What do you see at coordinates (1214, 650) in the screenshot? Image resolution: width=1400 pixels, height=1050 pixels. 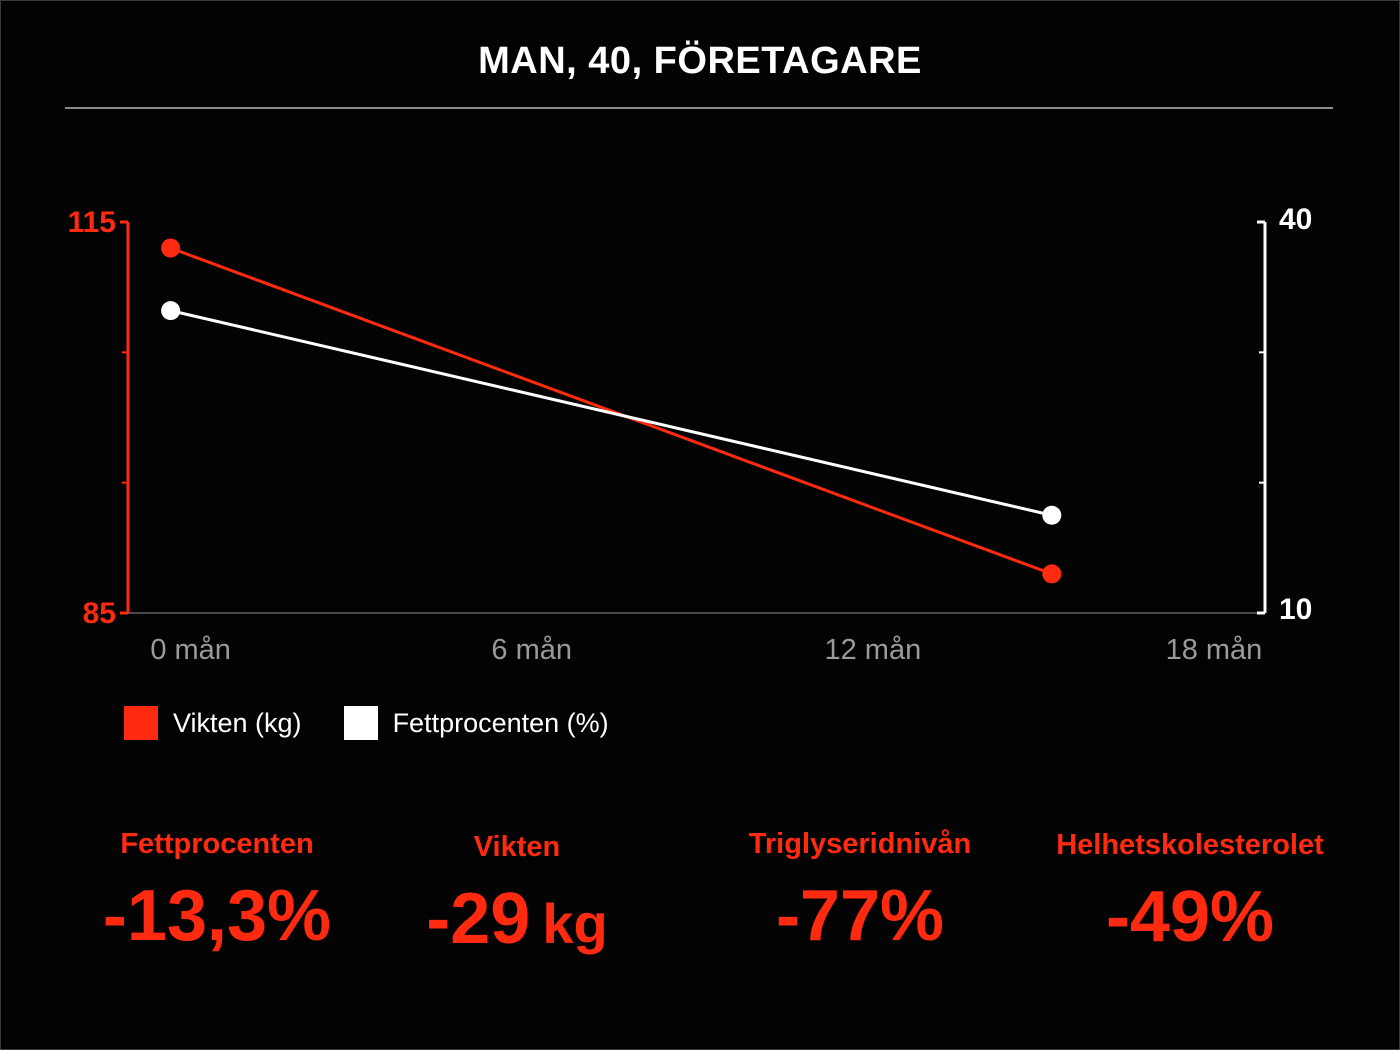 I see `x-tick-label: 18 mån` at bounding box center [1214, 650].